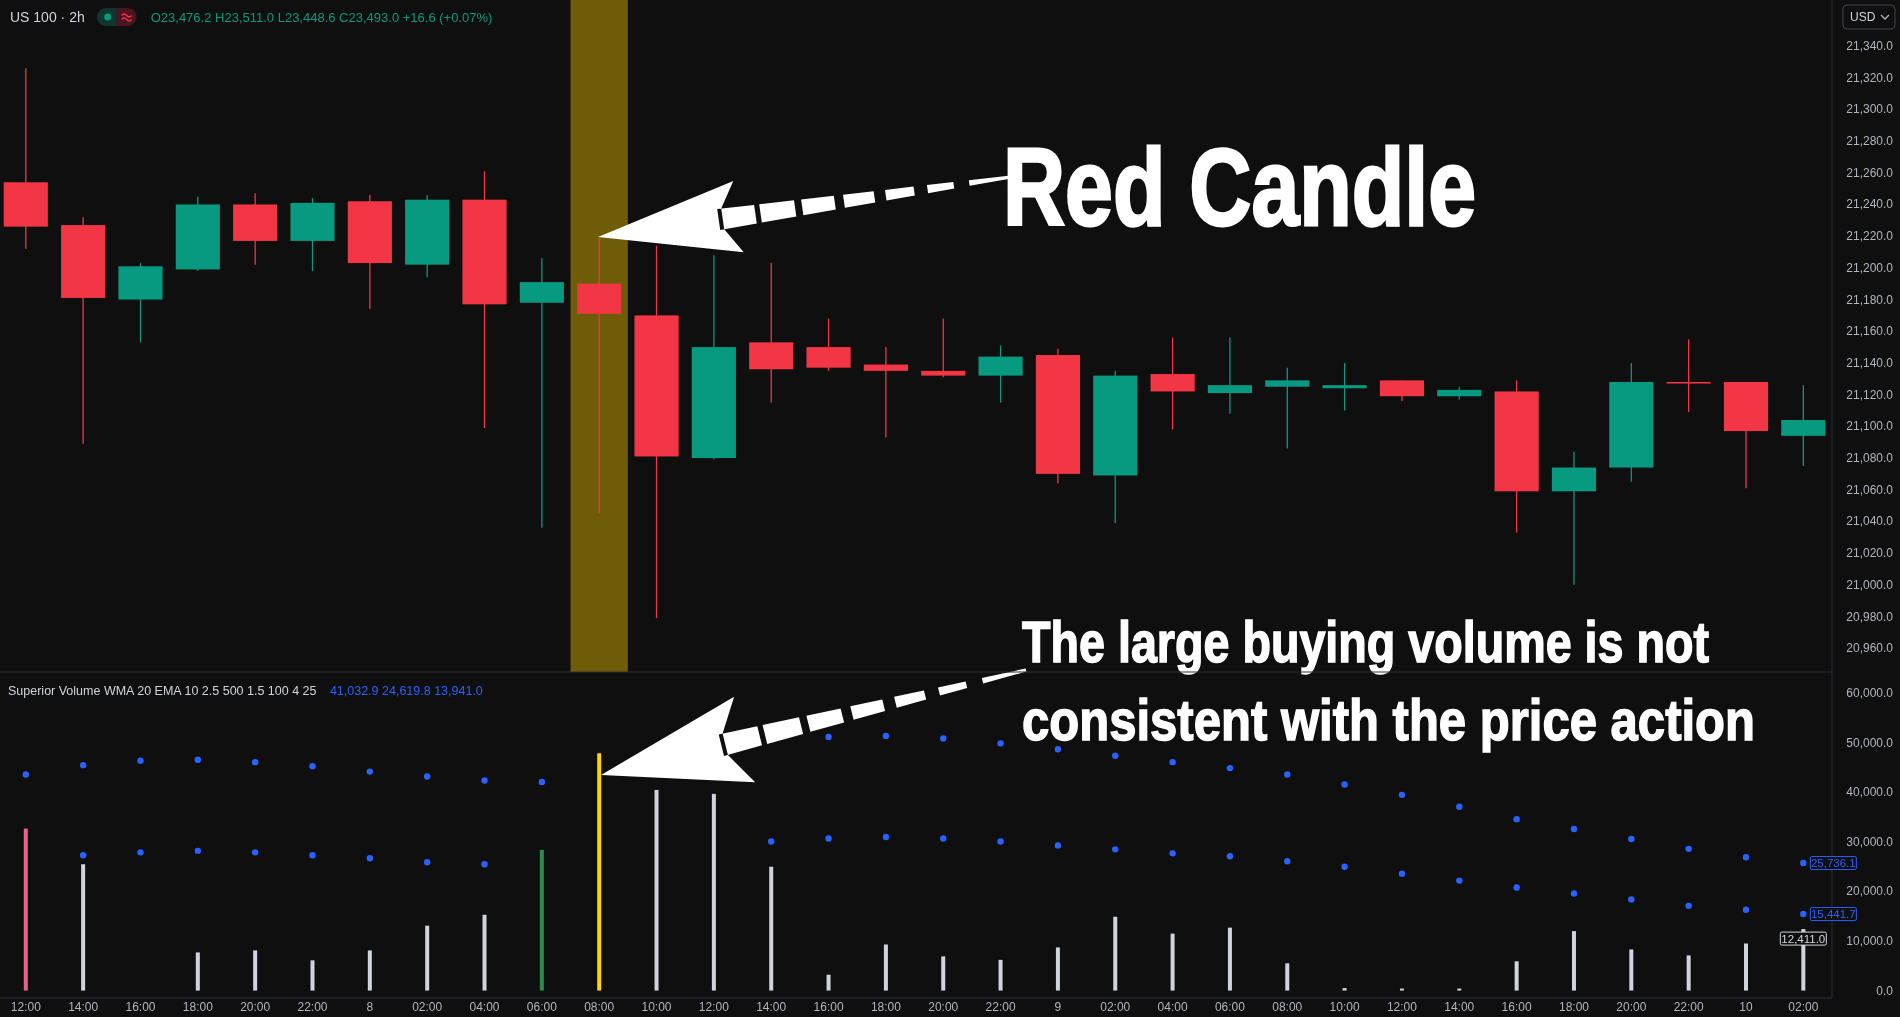  Describe the element at coordinates (1870, 394) in the screenshot. I see `y-tick-label: 21,120.0` at that location.